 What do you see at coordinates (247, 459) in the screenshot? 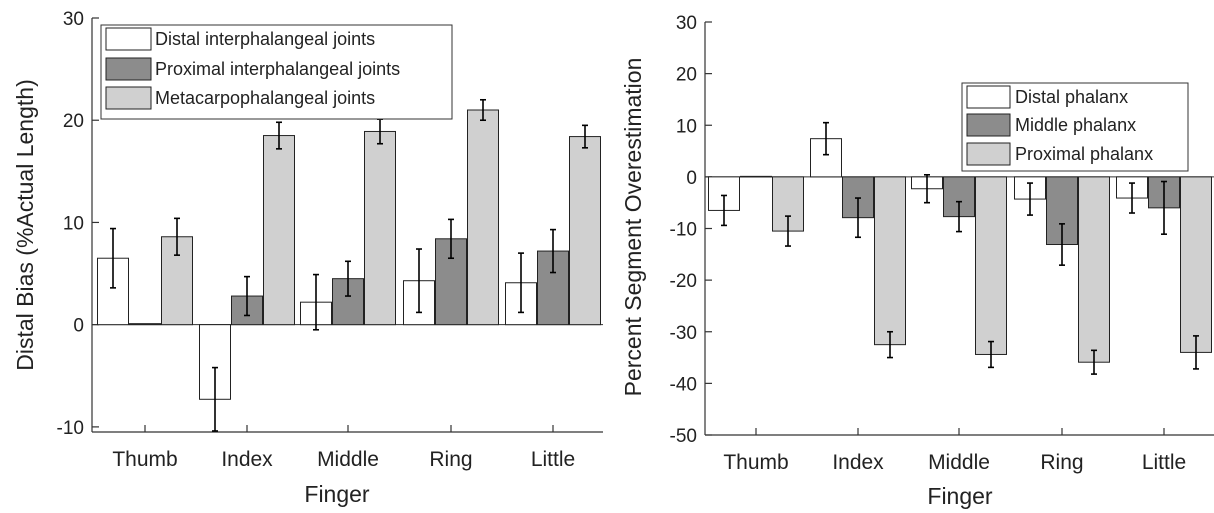
I see `left-x-tick-label: Index` at bounding box center [247, 459].